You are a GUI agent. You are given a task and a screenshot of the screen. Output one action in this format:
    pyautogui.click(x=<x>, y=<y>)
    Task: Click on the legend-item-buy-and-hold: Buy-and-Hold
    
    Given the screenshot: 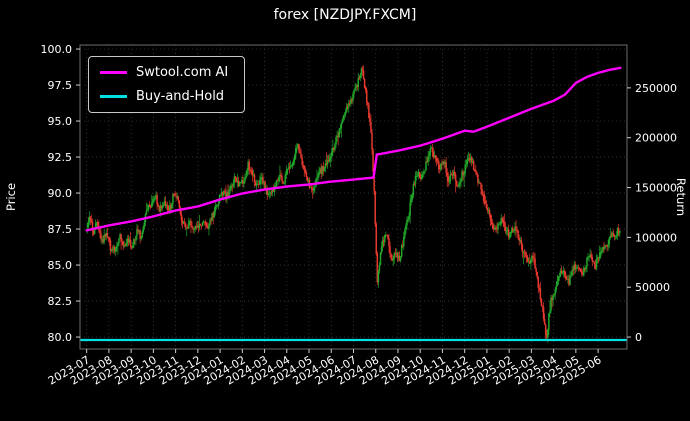 What is the action you would take?
    pyautogui.click(x=164, y=96)
    